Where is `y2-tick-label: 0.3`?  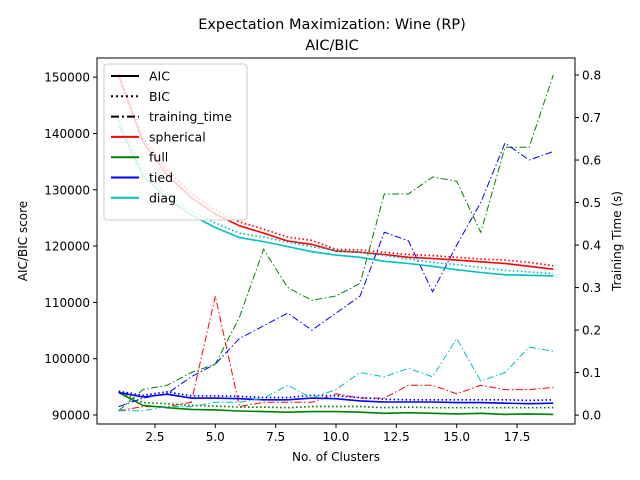 y2-tick-label: 0.3 is located at coordinates (591, 288).